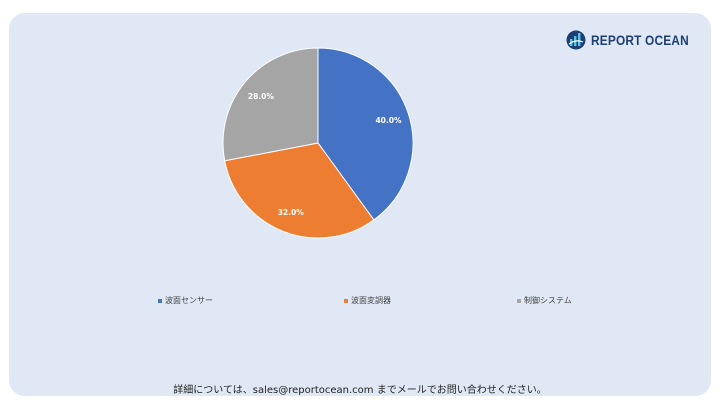 The width and height of the screenshot is (720, 405). I want to click on report-ocean-logo-icon, so click(576, 40).